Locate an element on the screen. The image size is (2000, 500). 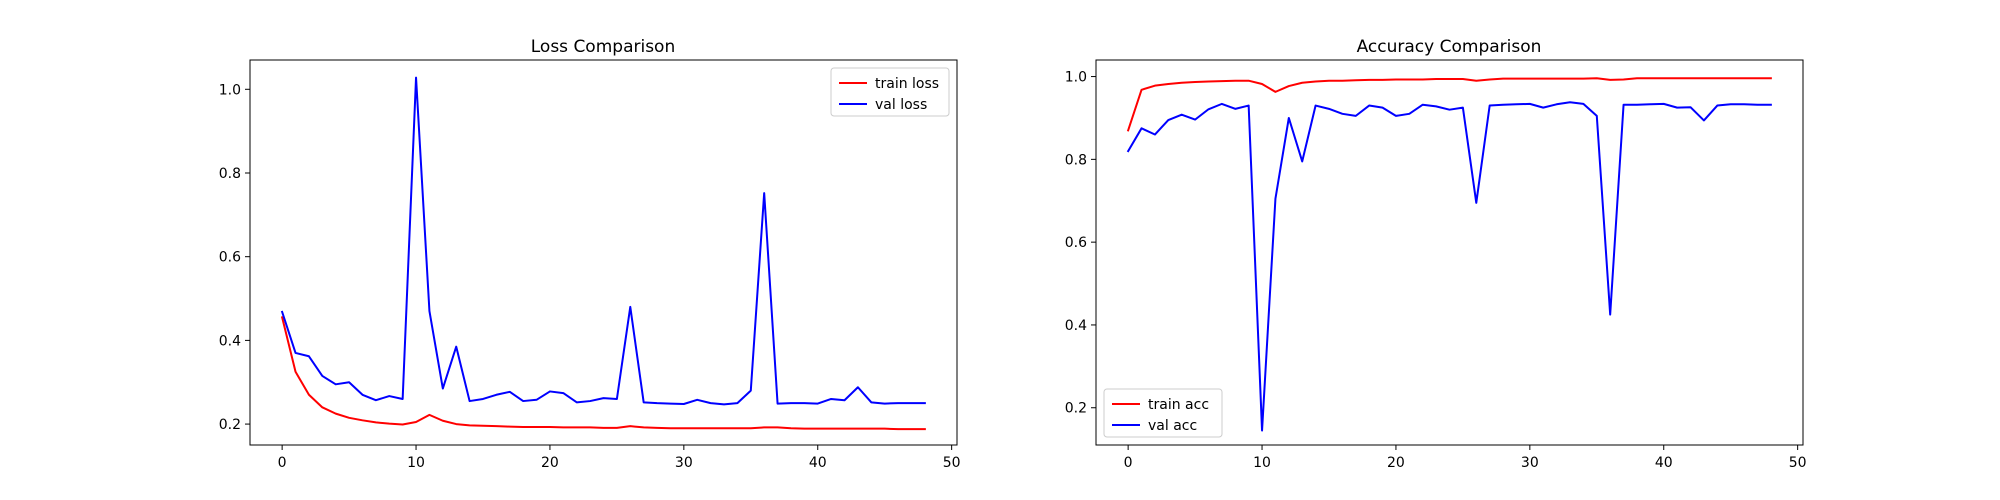
series-line-train-acc is located at coordinates (1449, 104).